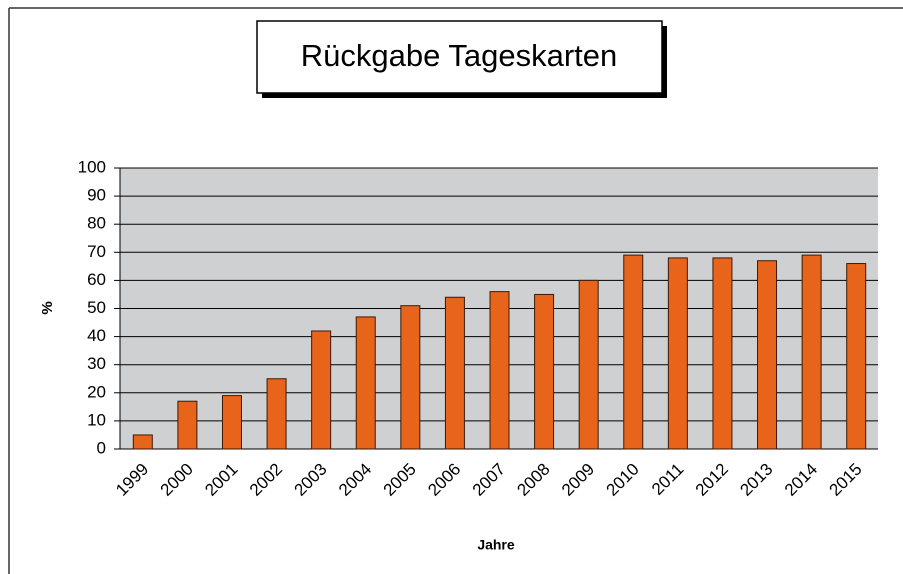 This screenshot has height=574, width=903. I want to click on y-tick-label: 80, so click(96, 223).